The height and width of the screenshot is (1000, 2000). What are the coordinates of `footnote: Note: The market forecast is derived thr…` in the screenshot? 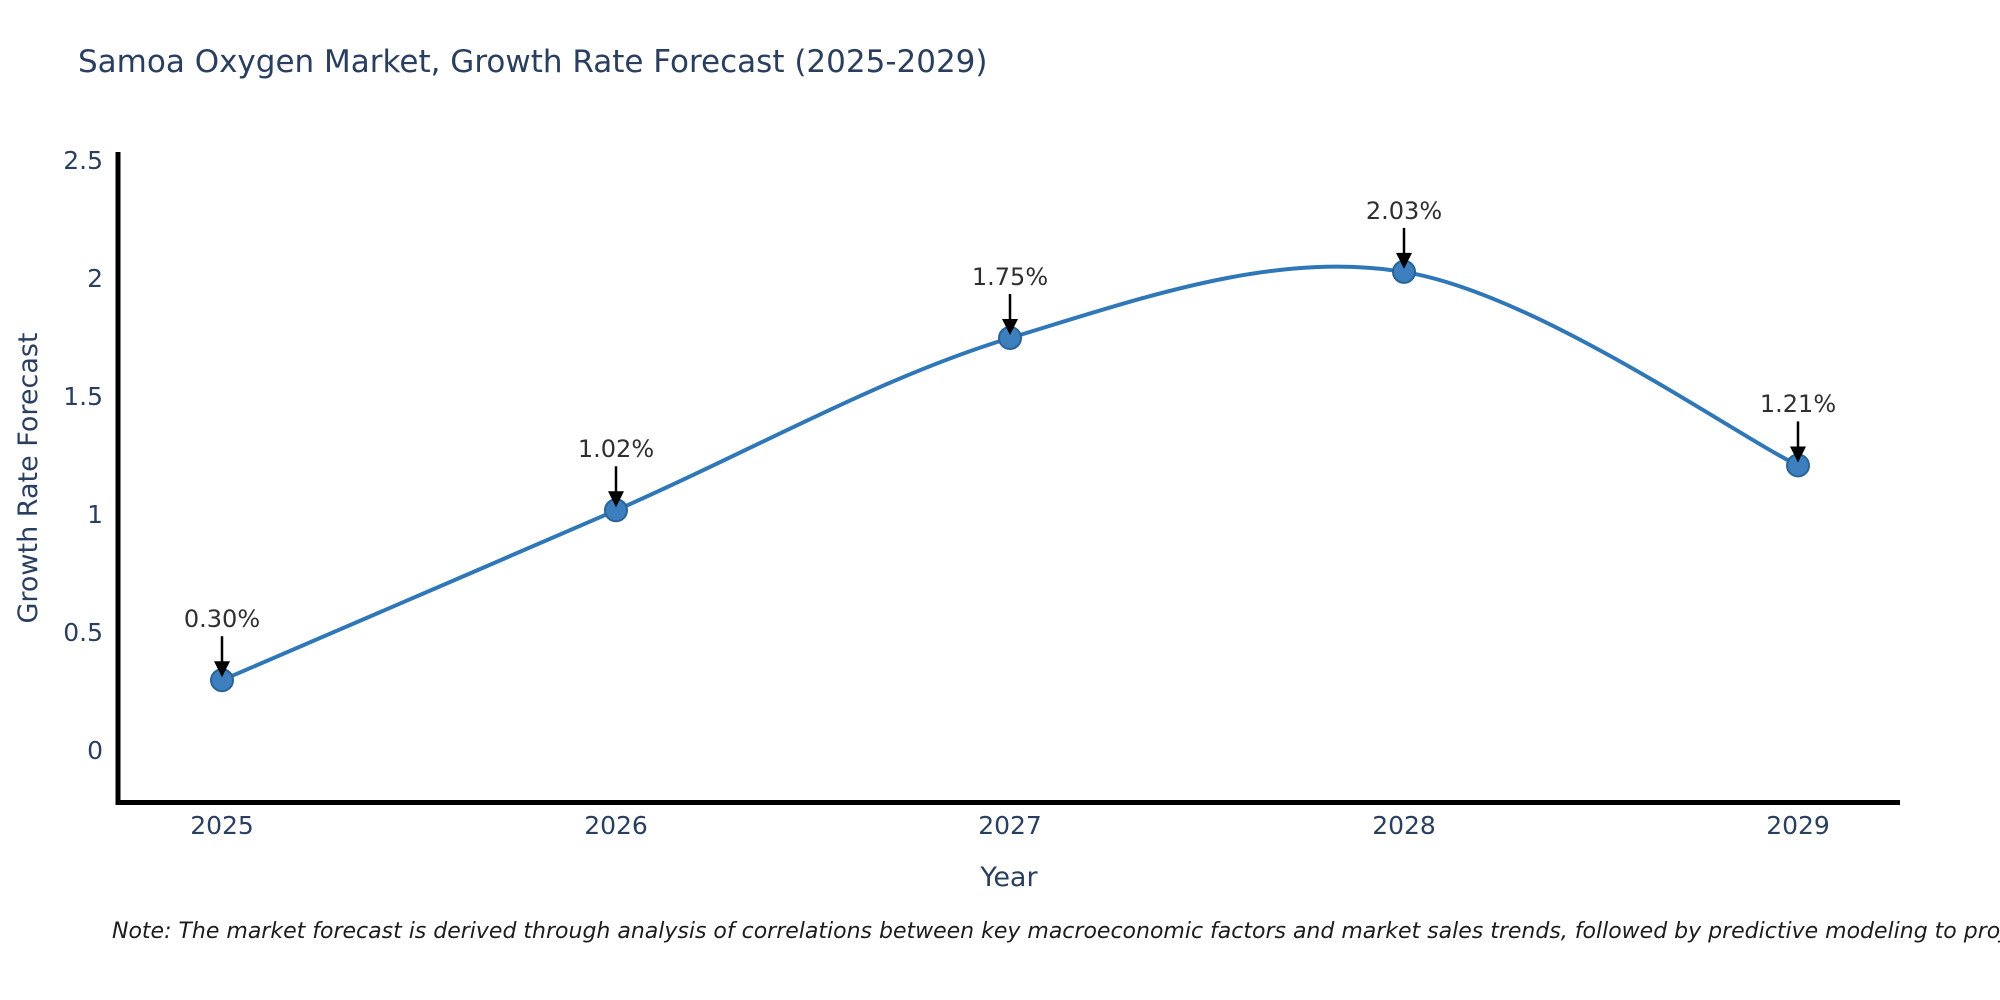 It's located at (1056, 931).